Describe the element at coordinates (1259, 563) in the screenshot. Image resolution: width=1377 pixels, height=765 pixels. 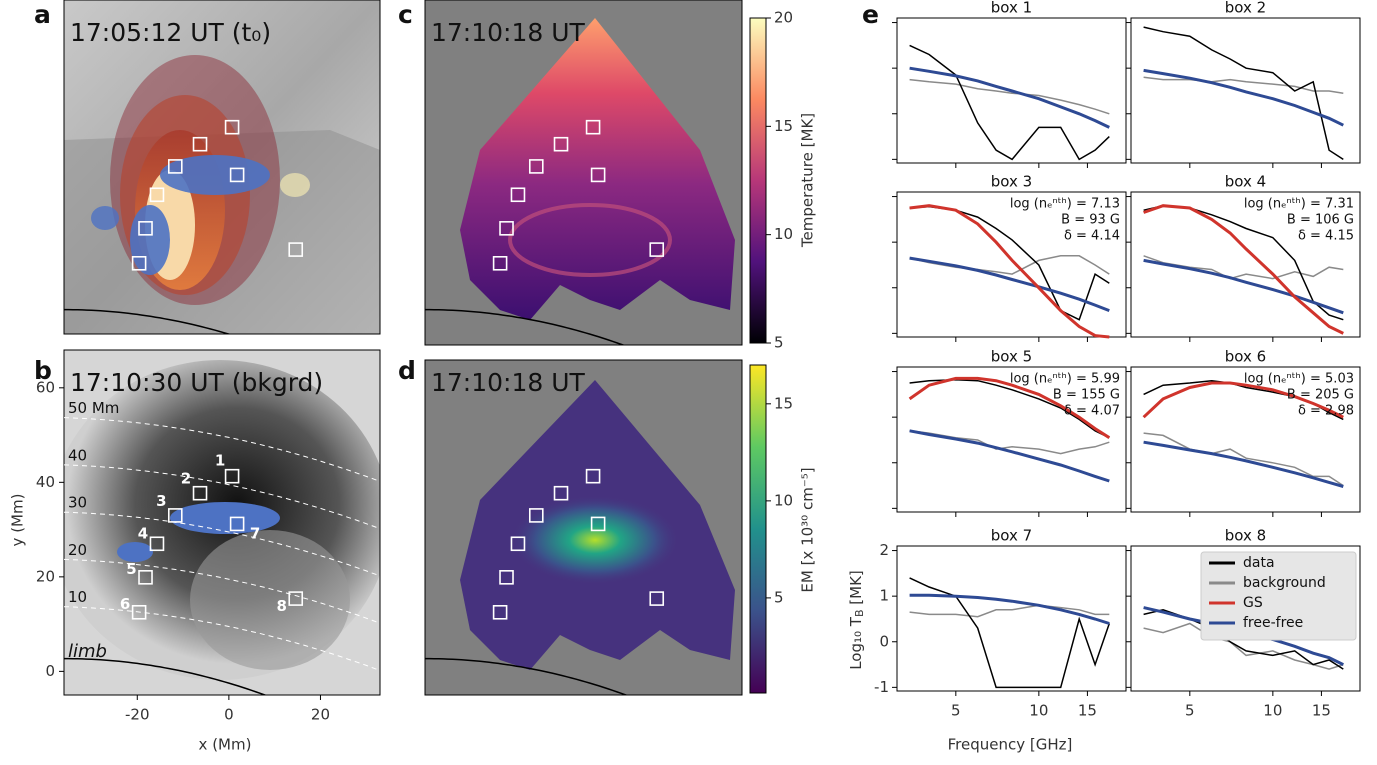
I see `legend-label: data` at that location.